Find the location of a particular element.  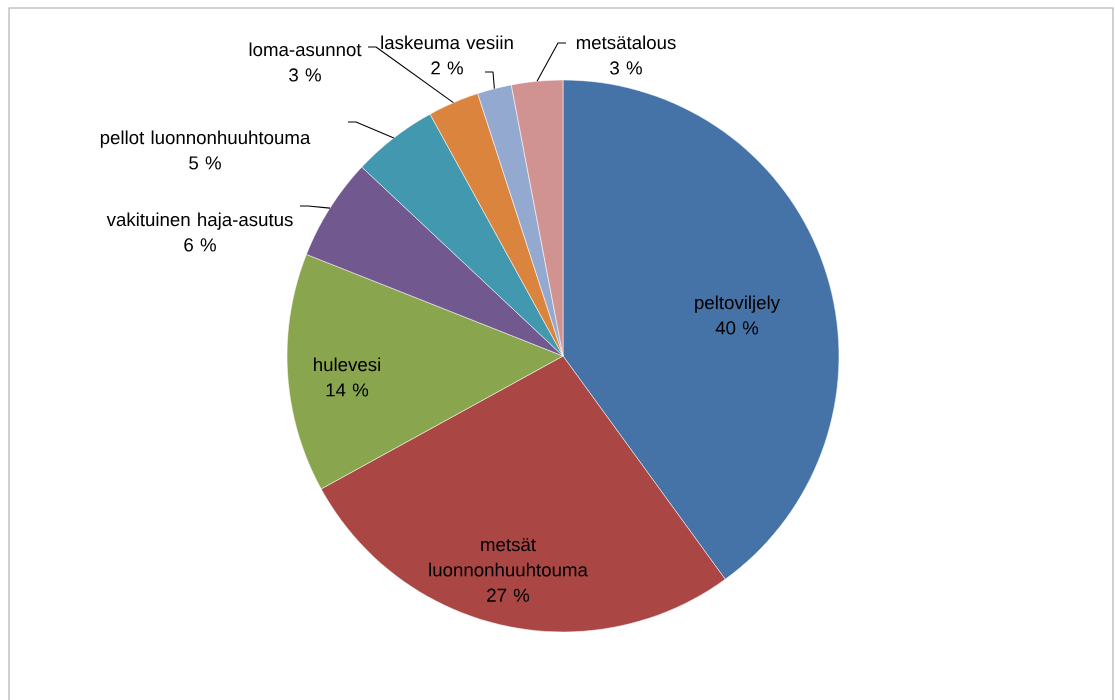

slice-label: metsätalous is located at coordinates (626, 42).